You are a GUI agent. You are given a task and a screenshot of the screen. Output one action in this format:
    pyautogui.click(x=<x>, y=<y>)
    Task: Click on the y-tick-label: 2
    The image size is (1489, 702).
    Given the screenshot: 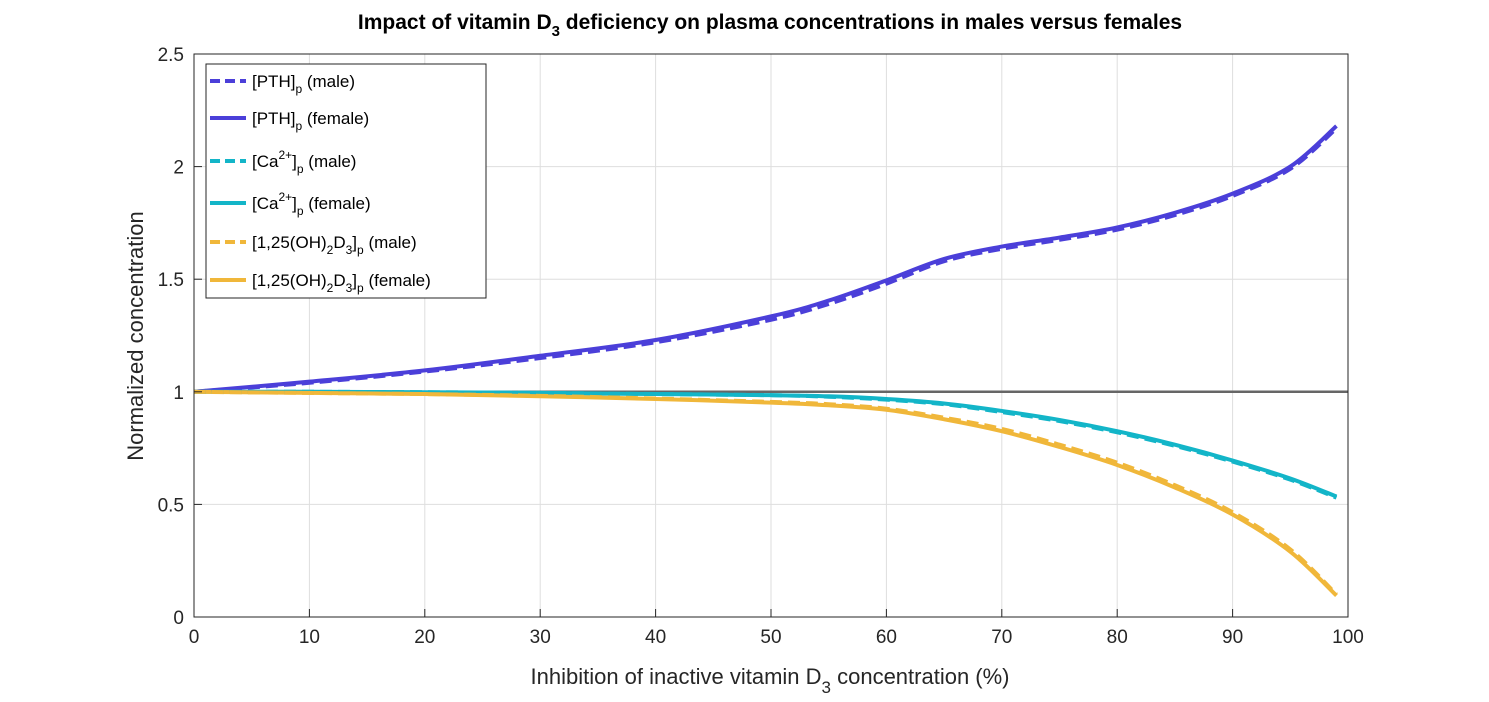 What is the action you would take?
    pyautogui.click(x=178, y=168)
    